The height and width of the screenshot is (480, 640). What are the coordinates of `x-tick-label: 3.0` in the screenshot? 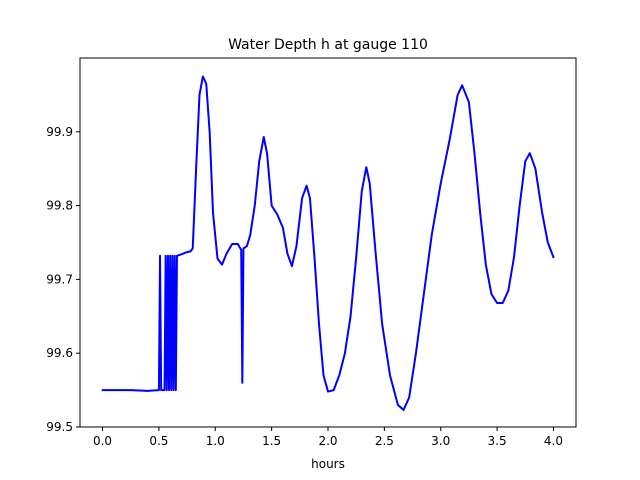 It's located at (440, 441).